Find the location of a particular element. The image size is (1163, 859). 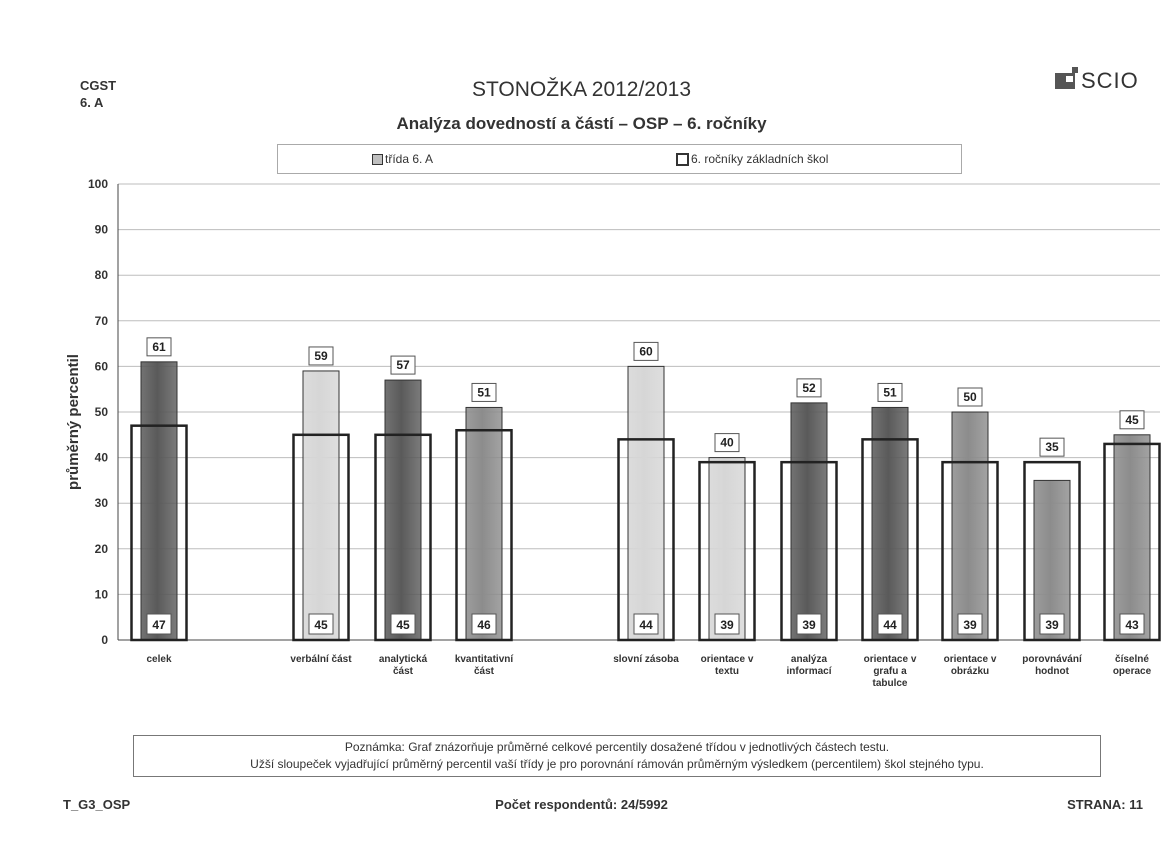

data-label-class: 57 is located at coordinates (403, 365).